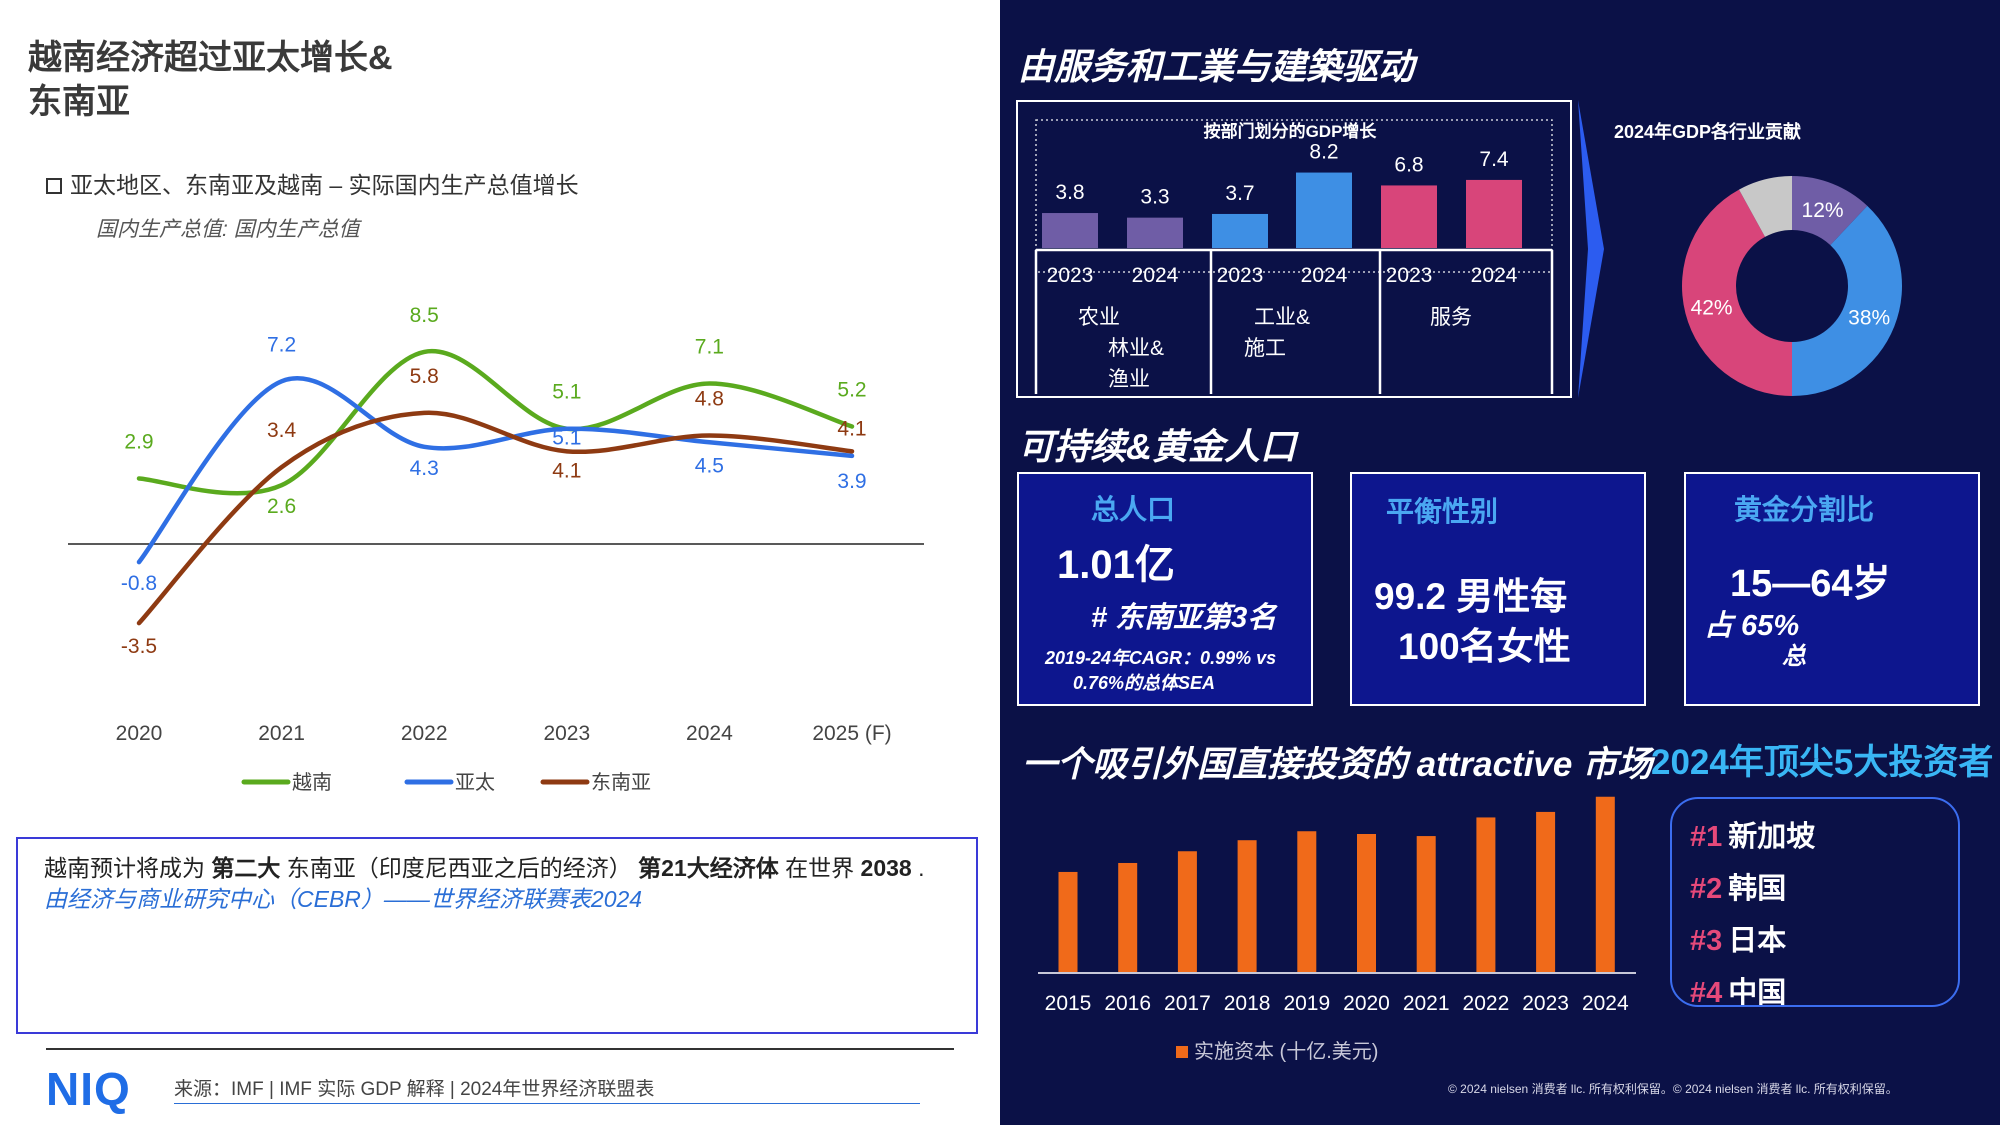 Image resolution: width=2000 pixels, height=1125 pixels. What do you see at coordinates (312, 782) in the screenshot?
I see `legend-label: 越南` at bounding box center [312, 782].